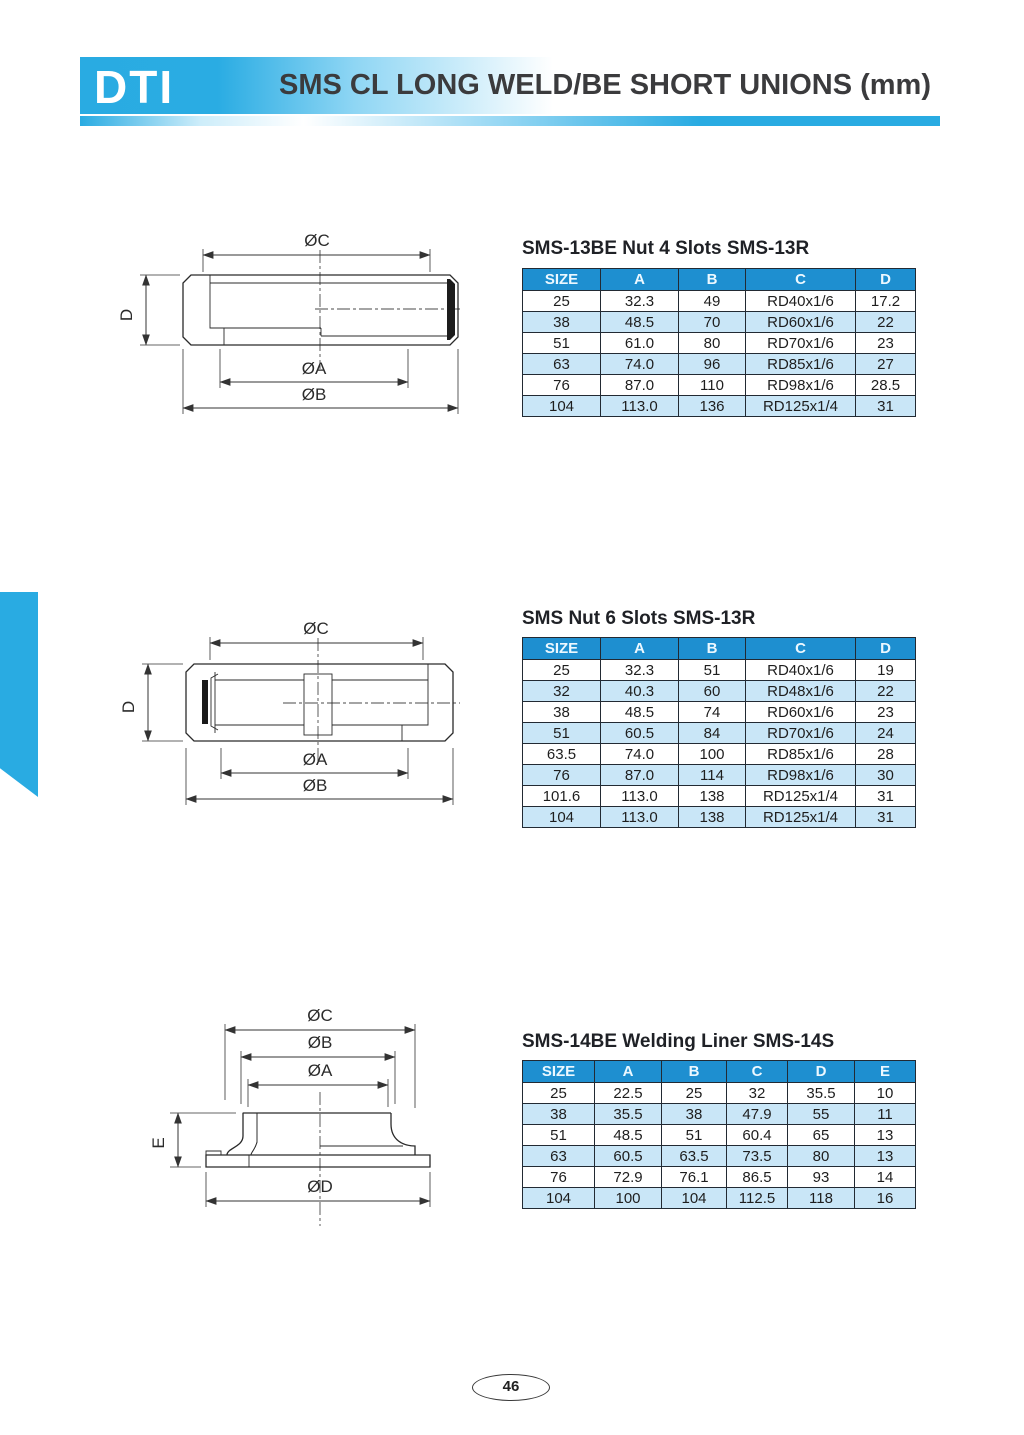 The height and width of the screenshot is (1435, 1024). What do you see at coordinates (639, 733) in the screenshot?
I see `table-cell: 60.5` at bounding box center [639, 733].